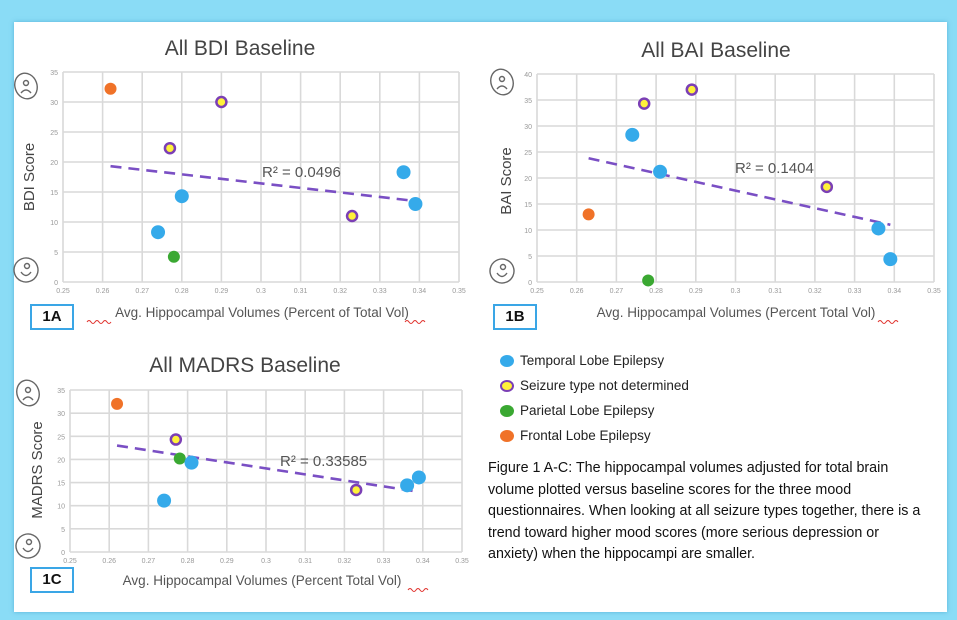 The width and height of the screenshot is (957, 620). Describe the element at coordinates (244, 365) in the screenshot. I see `chart-title: All MADRS Baseline` at that location.